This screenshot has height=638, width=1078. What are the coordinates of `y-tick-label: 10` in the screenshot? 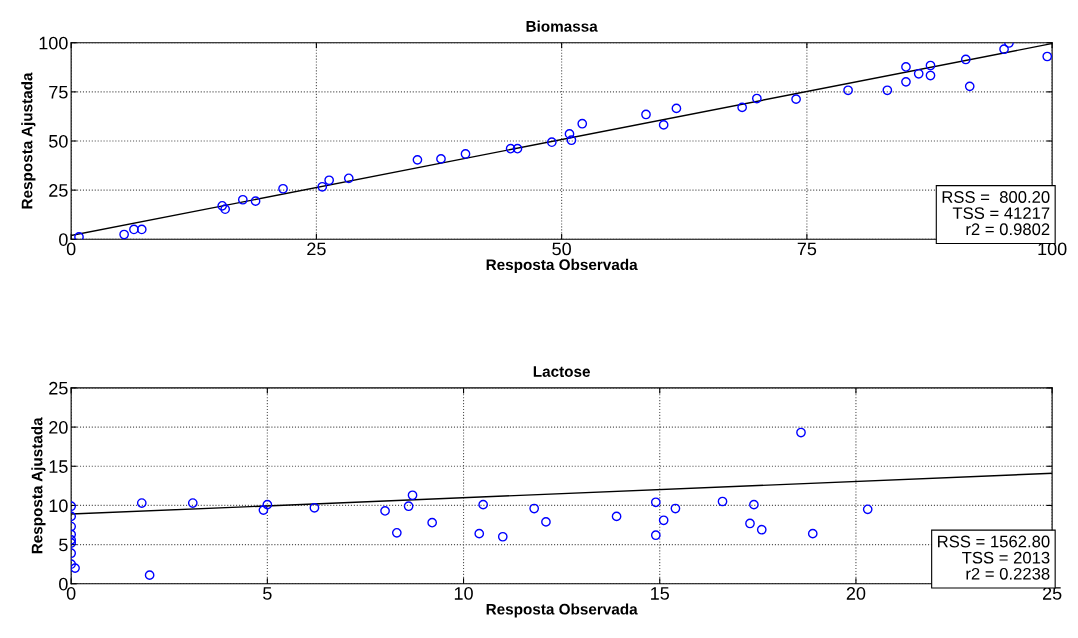 It's located at (58, 506).